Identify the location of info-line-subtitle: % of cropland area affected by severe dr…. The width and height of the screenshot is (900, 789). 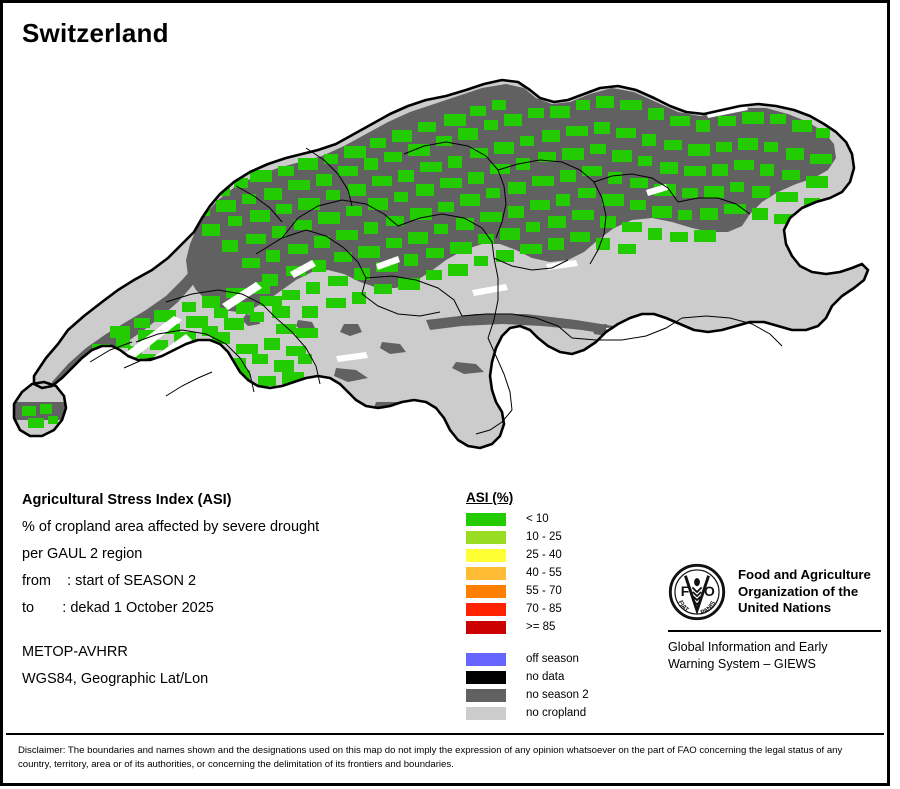
(171, 527).